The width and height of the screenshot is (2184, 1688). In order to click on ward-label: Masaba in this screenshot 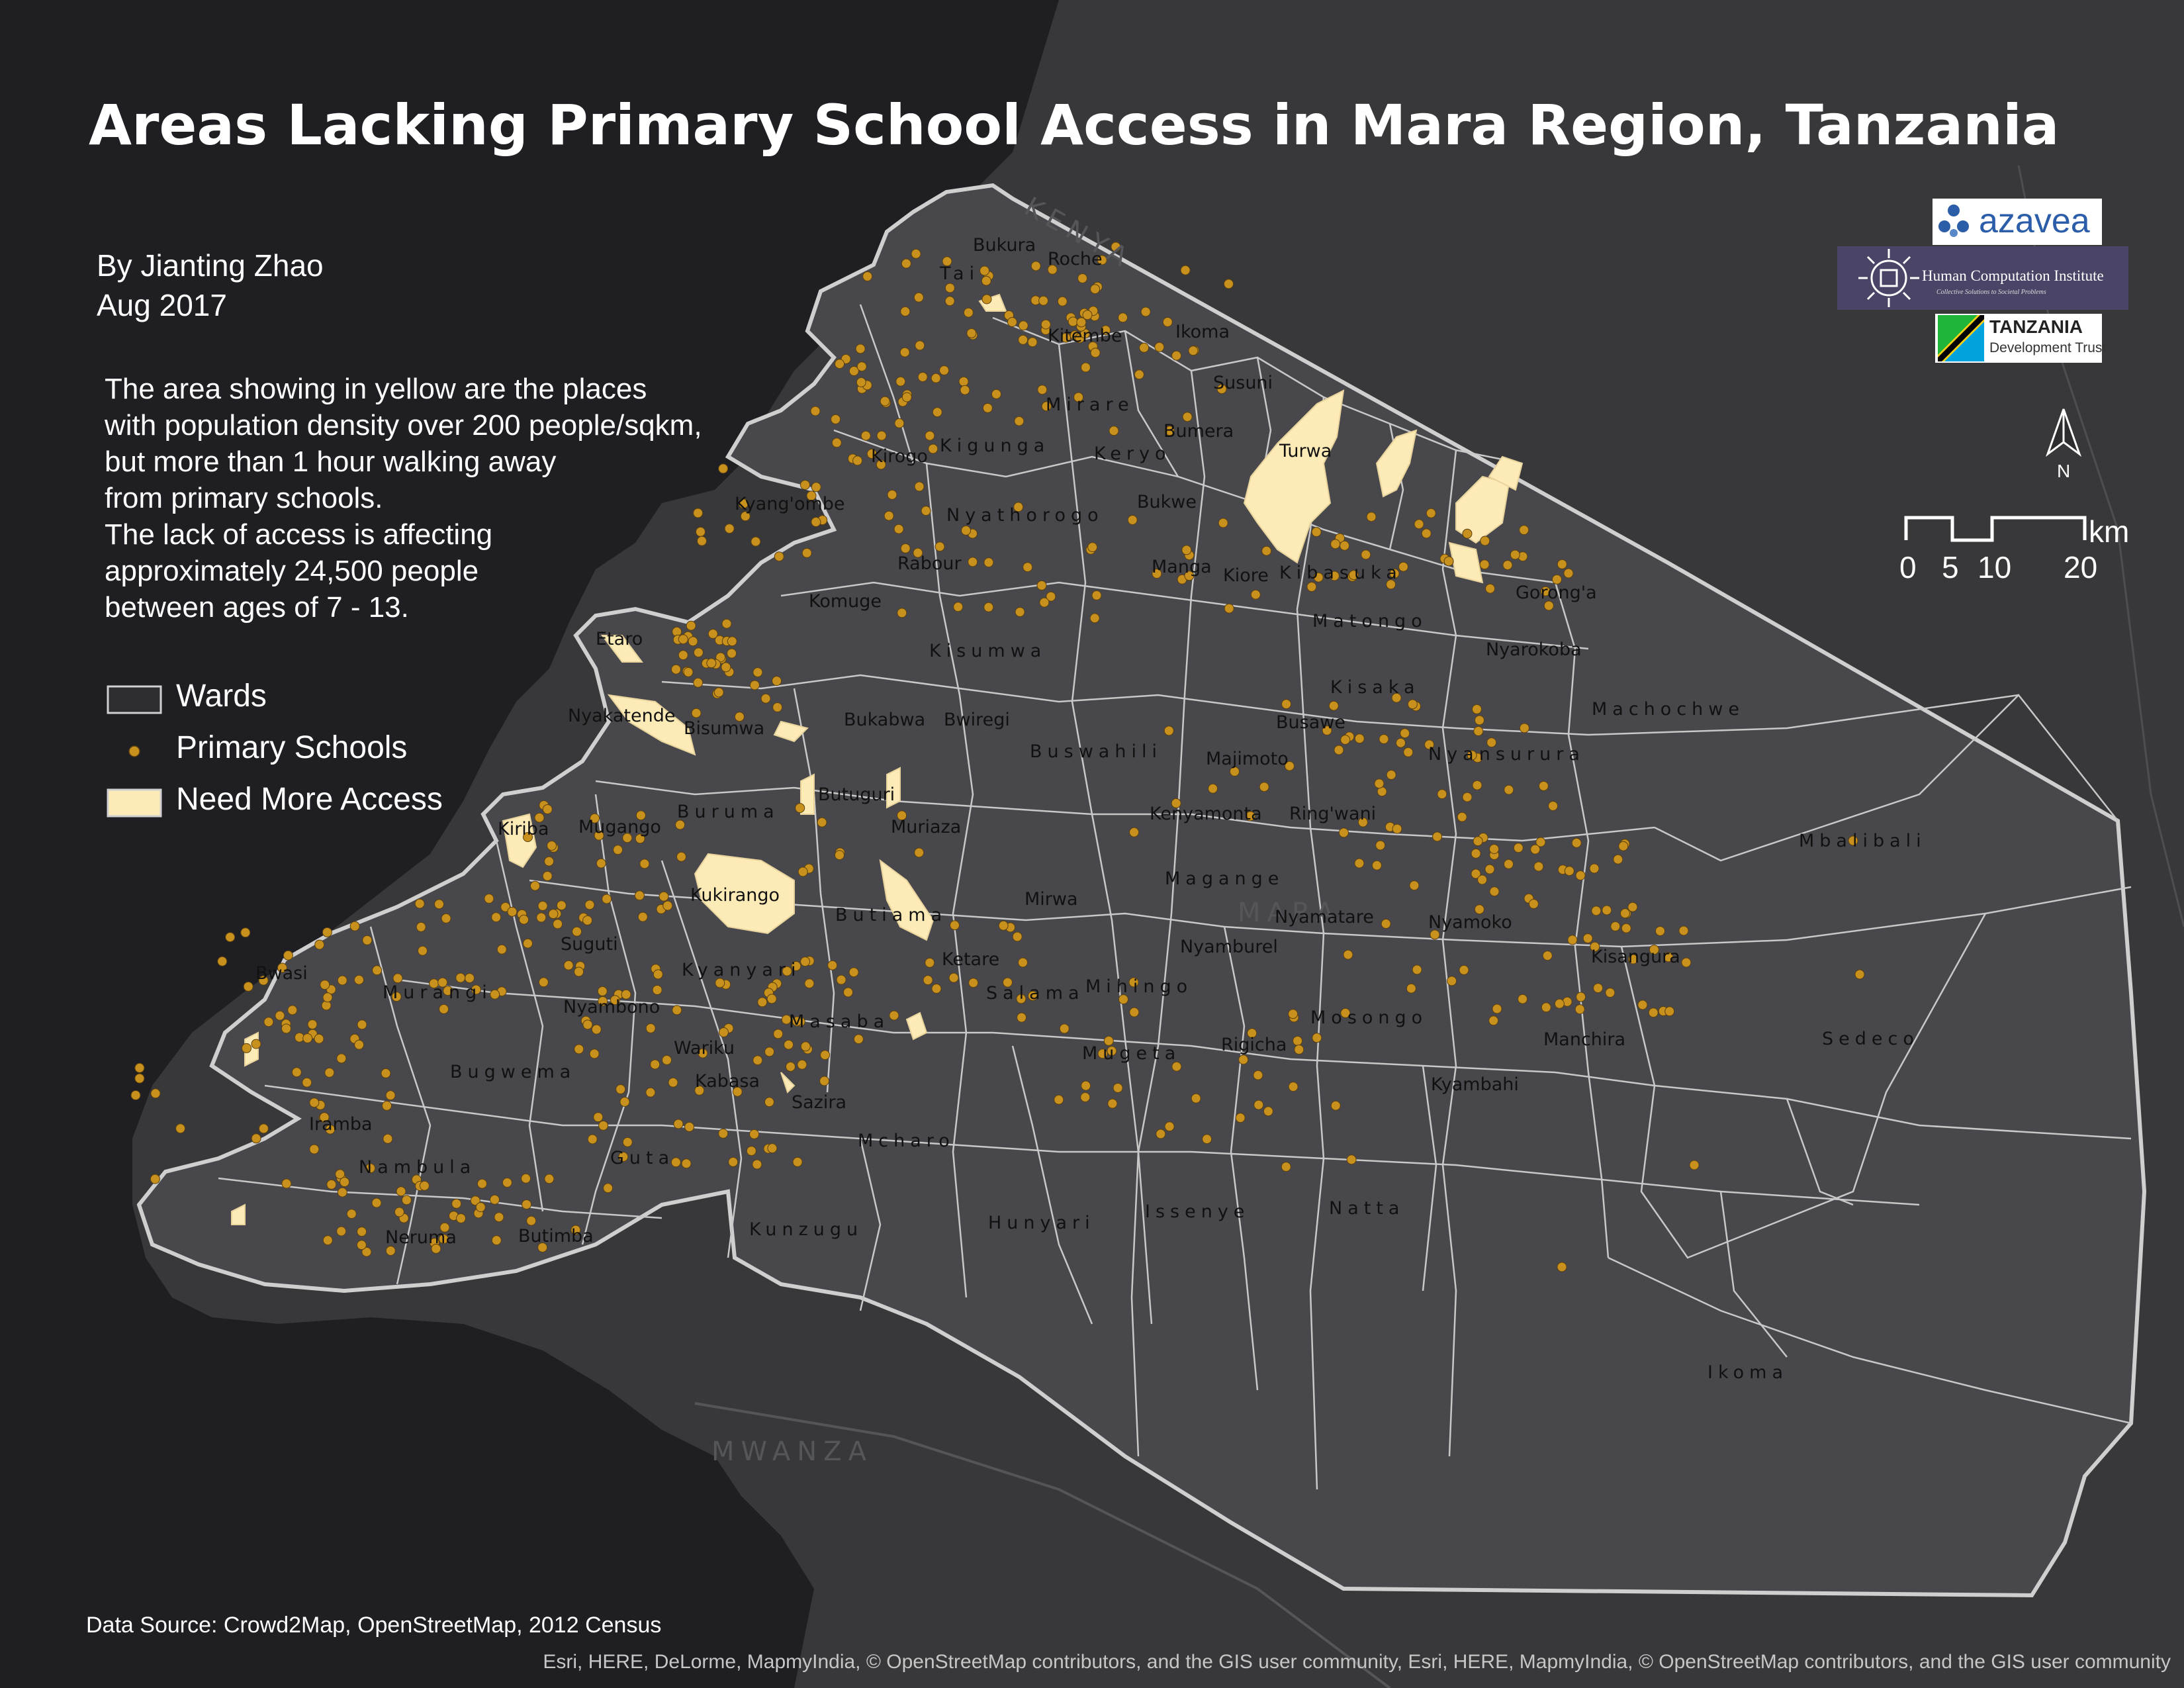, I will do `click(839, 1021)`.